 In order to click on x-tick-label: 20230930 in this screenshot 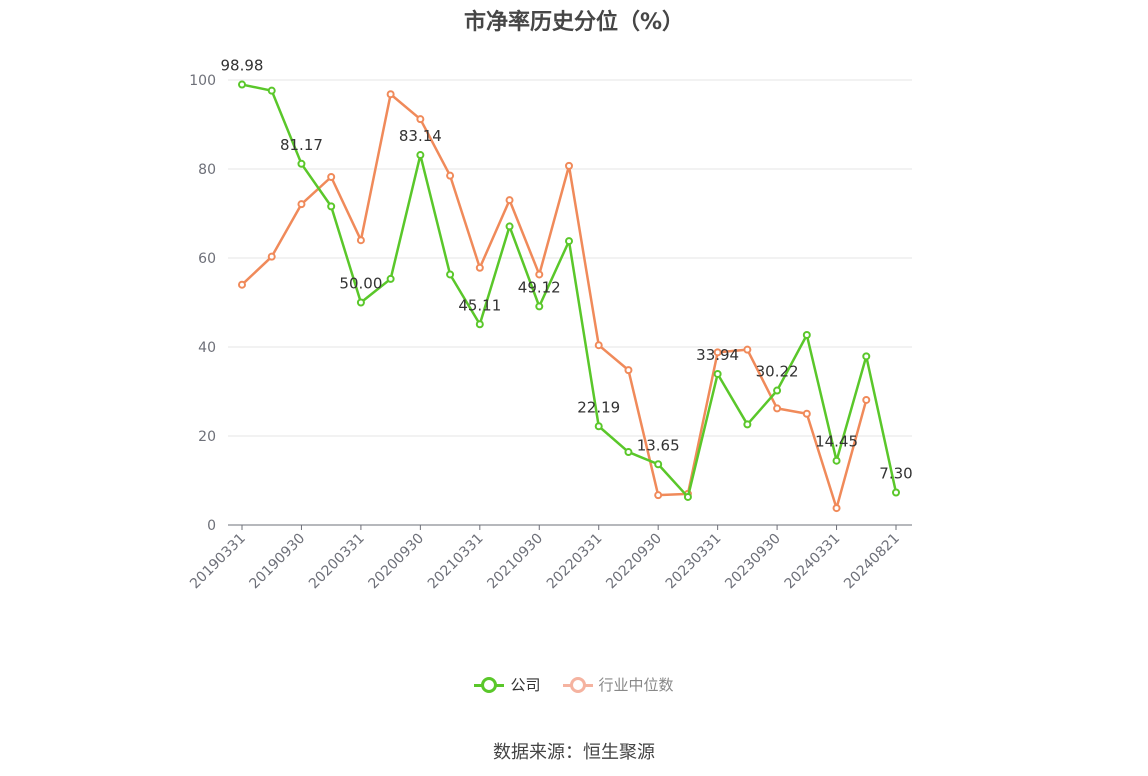, I will do `click(753, 562)`.